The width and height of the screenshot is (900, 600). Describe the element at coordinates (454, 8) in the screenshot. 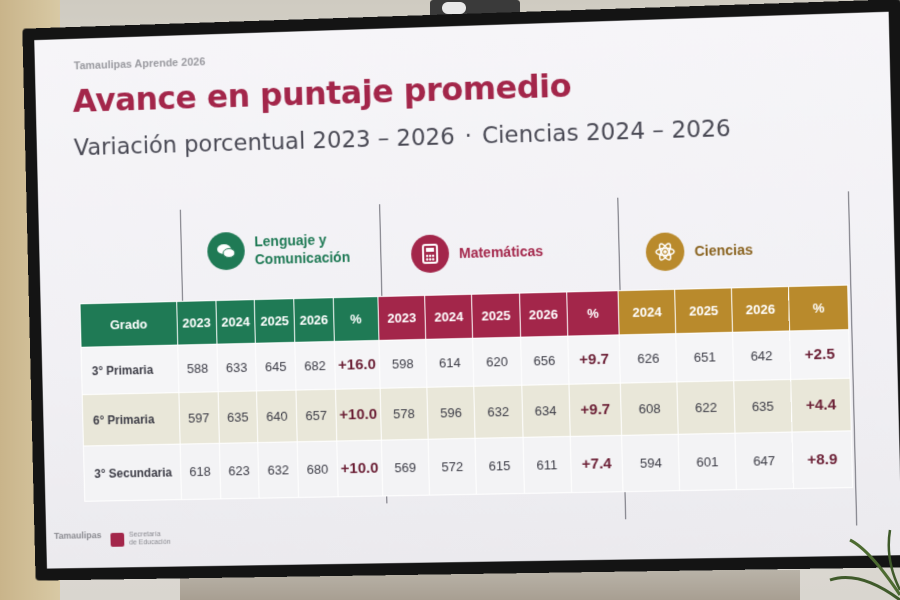

I see `camera-icon` at that location.